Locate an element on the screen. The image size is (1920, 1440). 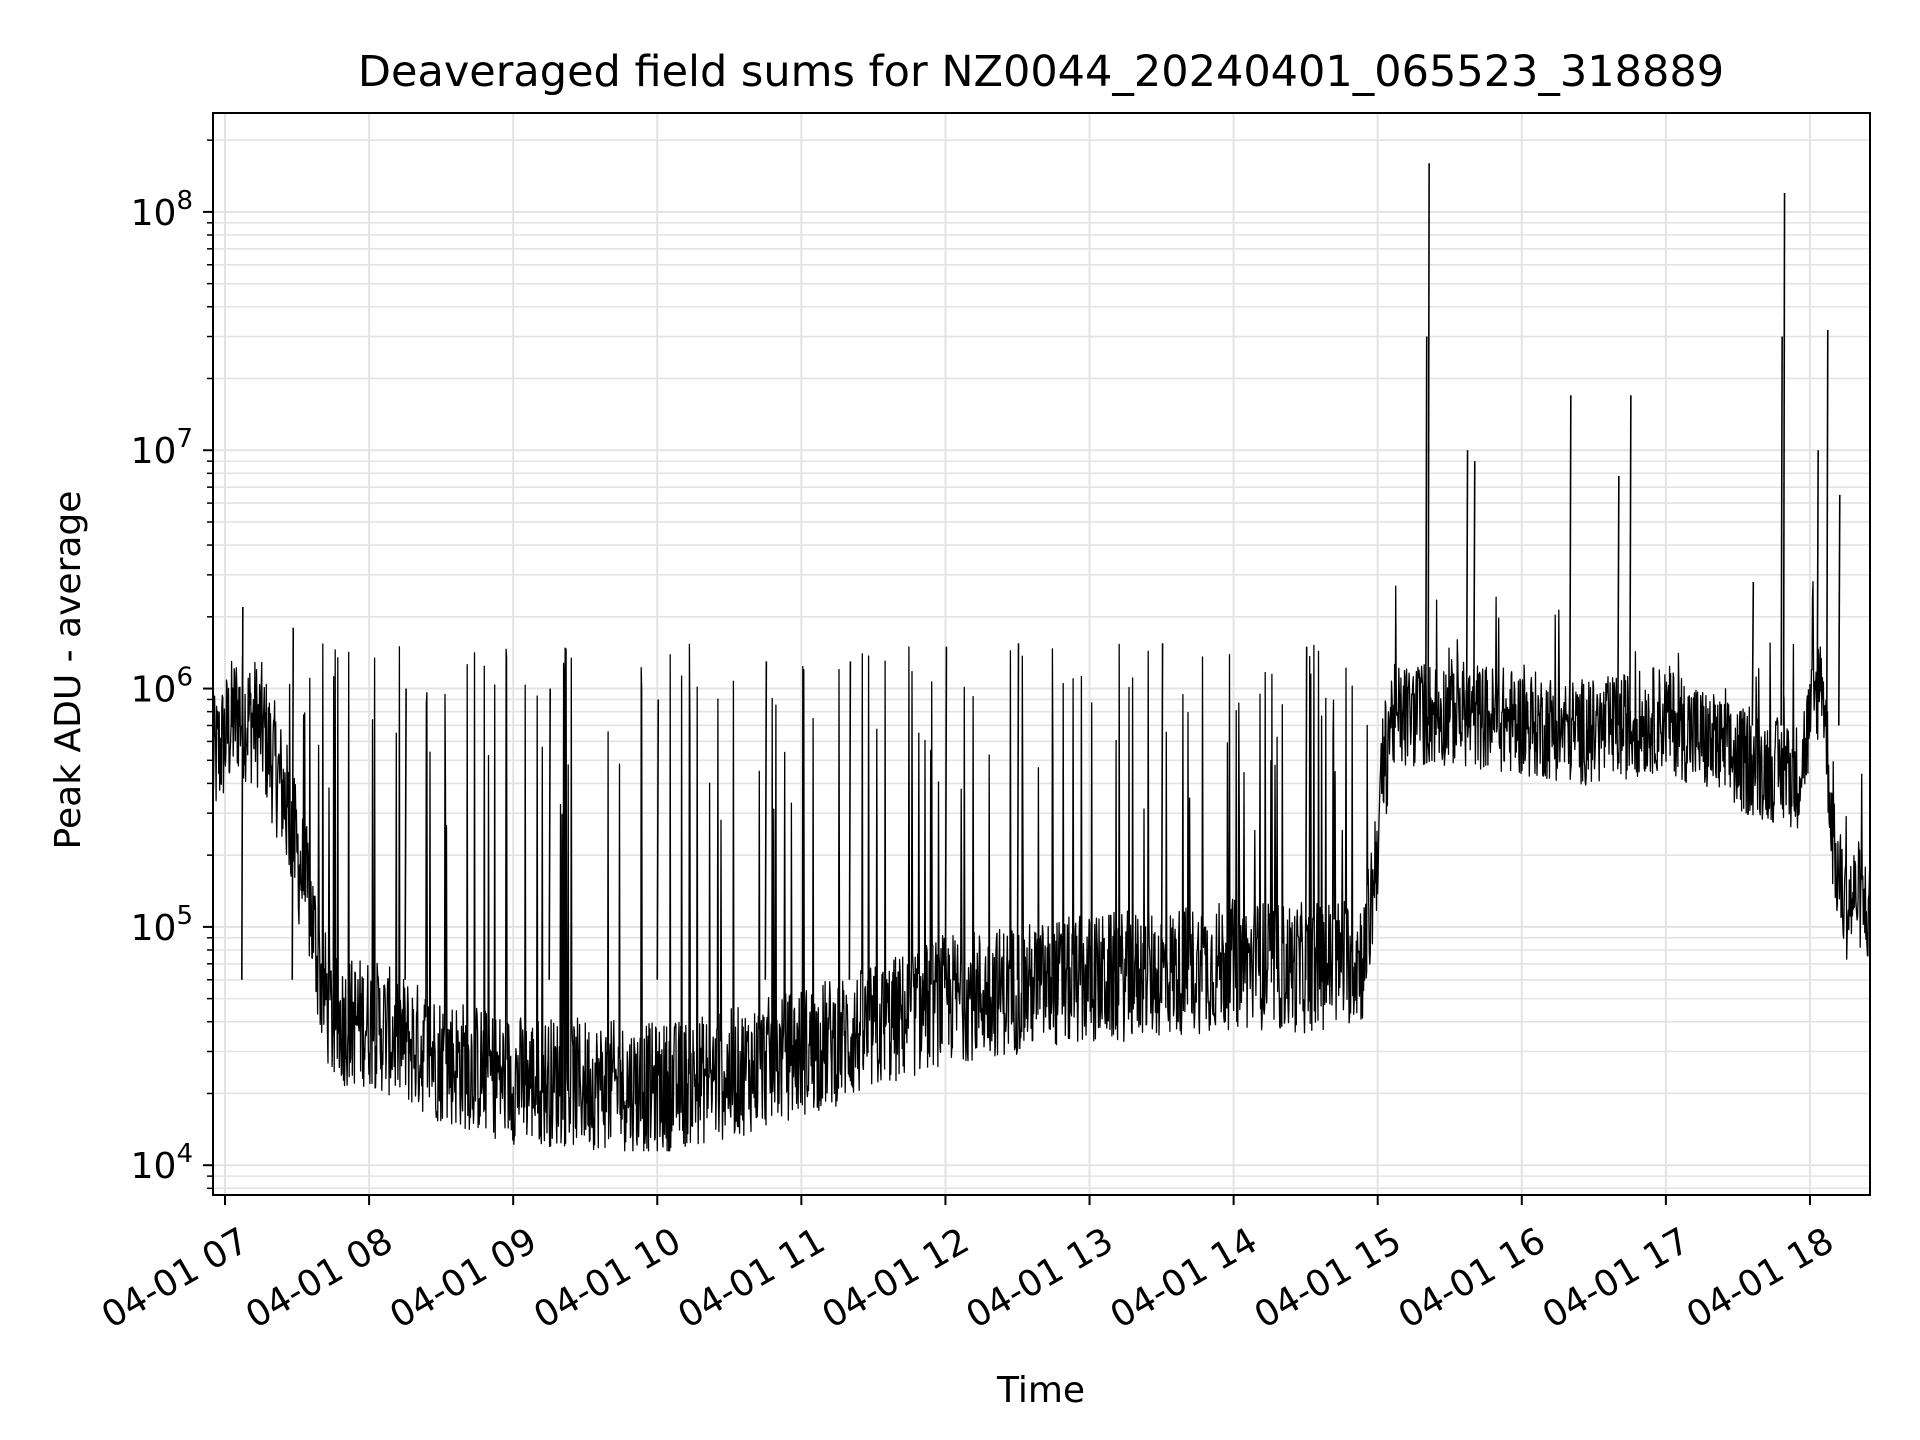
x-axis-label: Time is located at coordinates (1040, 1390).